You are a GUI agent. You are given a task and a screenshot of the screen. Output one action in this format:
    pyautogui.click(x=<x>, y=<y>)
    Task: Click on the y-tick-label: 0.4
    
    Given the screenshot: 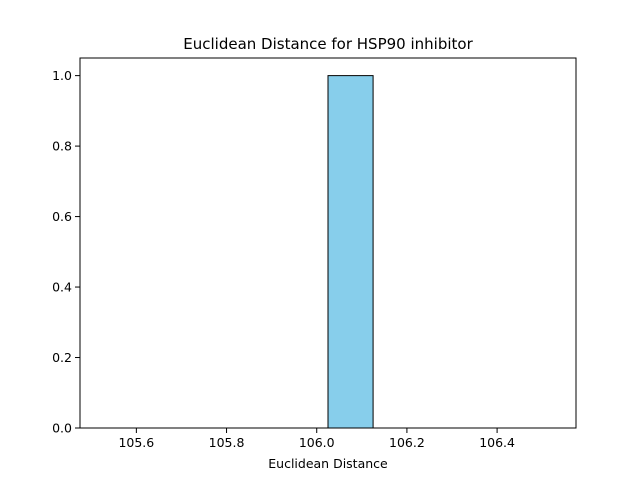 What is the action you would take?
    pyautogui.click(x=62, y=287)
    